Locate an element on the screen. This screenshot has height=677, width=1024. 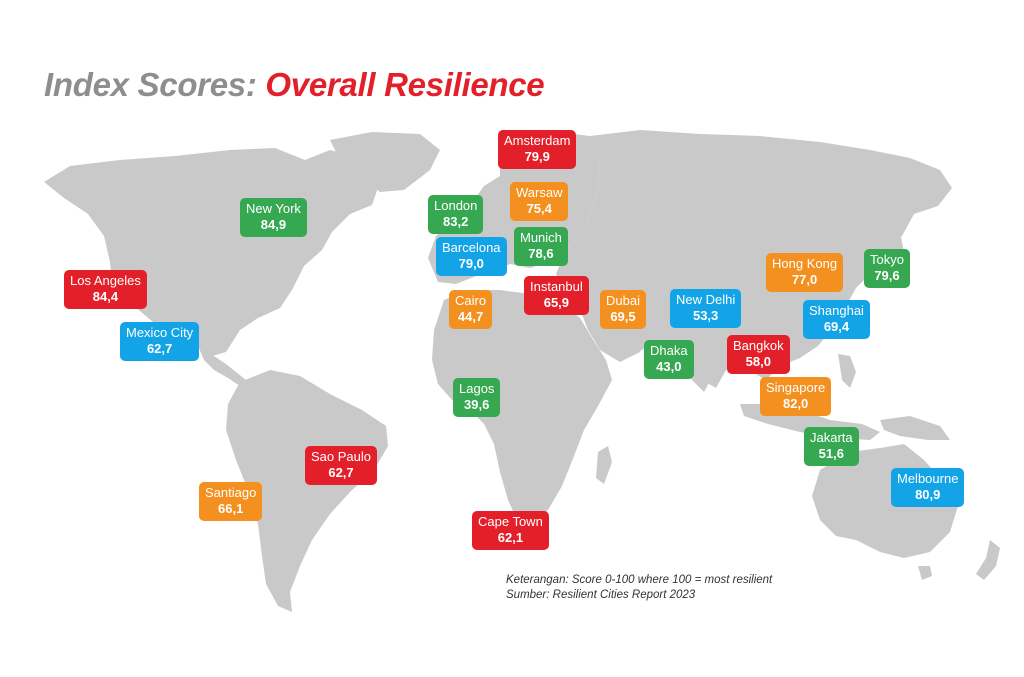
city-name: Jakarta is located at coordinates (831, 437).